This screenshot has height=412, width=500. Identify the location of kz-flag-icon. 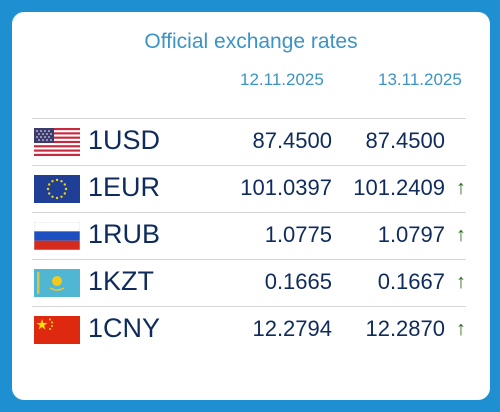
(57, 283).